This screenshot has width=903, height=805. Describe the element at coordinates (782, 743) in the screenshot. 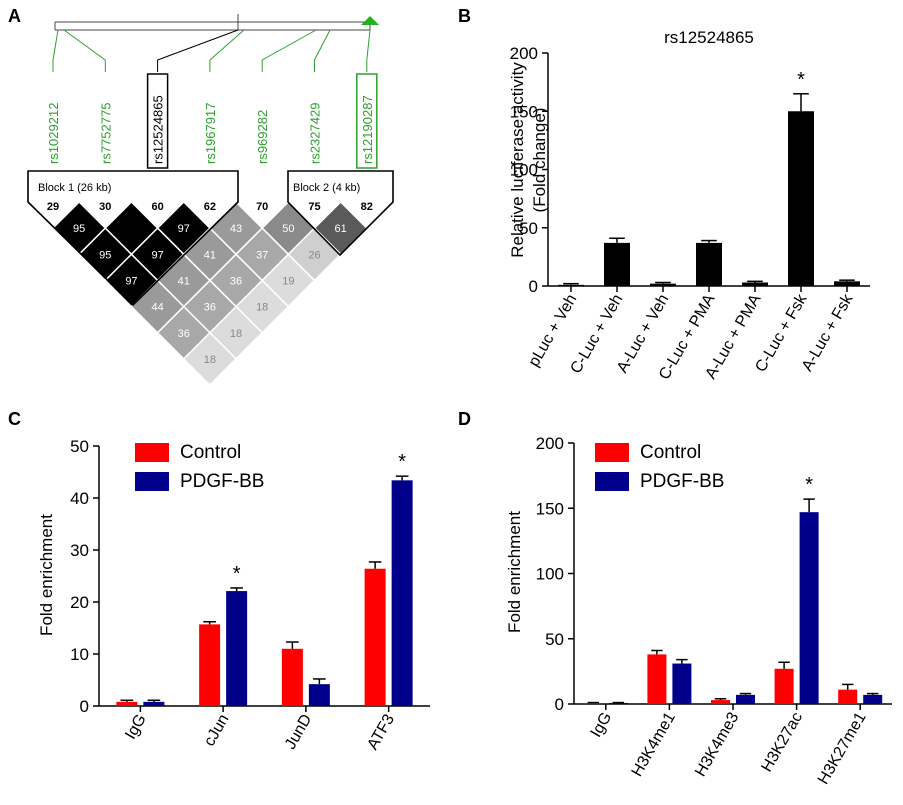

I see `x-tick-label: H3K27ac` at that location.